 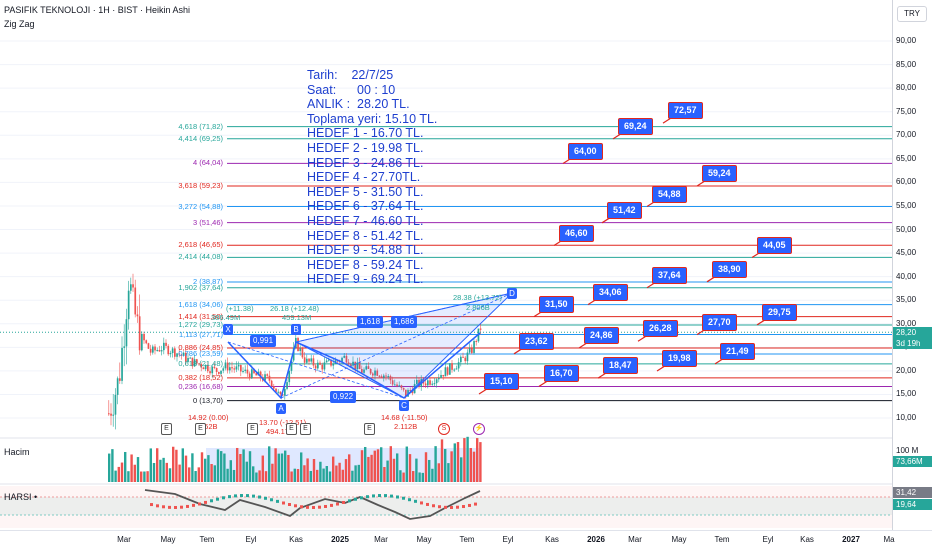 What do you see at coordinates (906, 111) in the screenshot?
I see `price-tick: 75,00` at bounding box center [906, 111].